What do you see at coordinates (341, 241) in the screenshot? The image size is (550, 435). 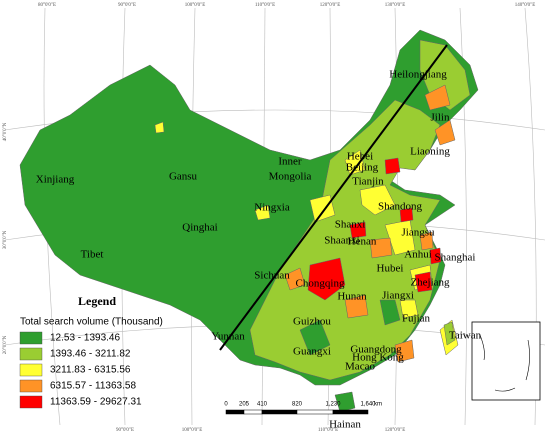 I see `province-label: Shaanxi` at bounding box center [341, 241].